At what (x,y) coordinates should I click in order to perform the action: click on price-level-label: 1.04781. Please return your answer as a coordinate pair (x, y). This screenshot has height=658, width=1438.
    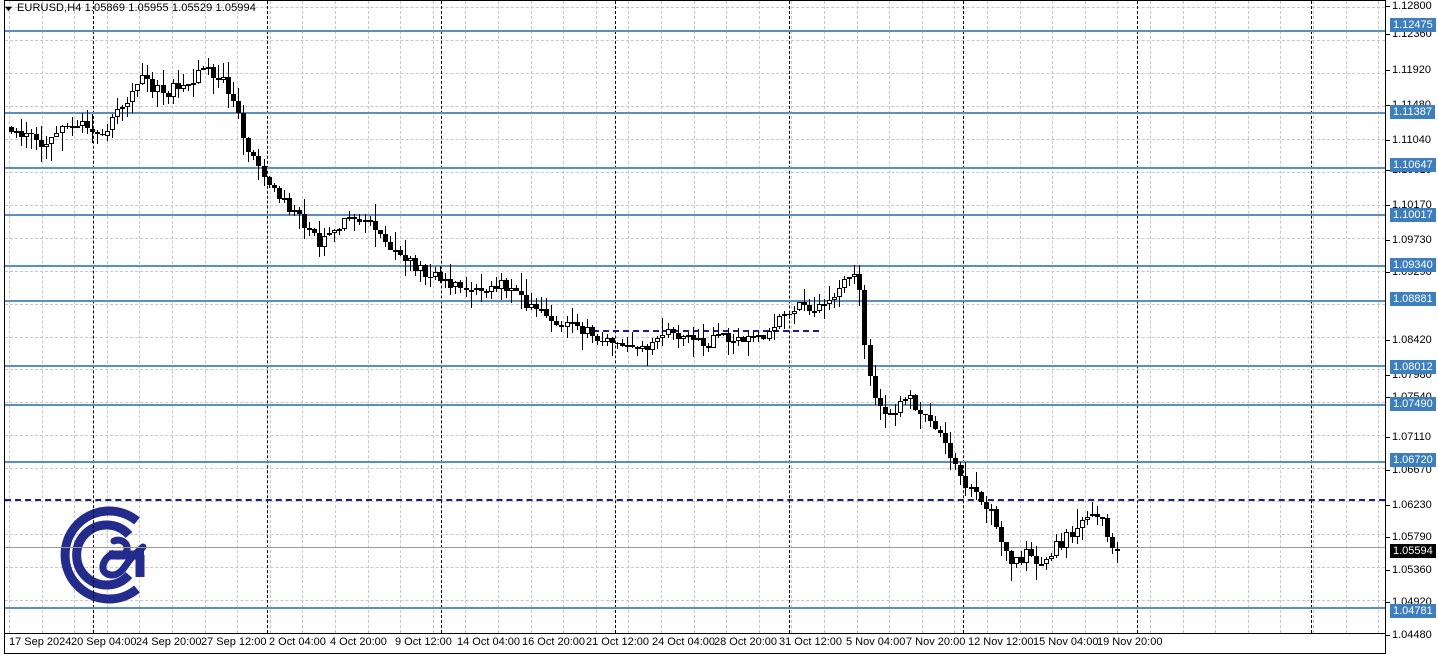
    Looking at the image, I should click on (1413, 611).